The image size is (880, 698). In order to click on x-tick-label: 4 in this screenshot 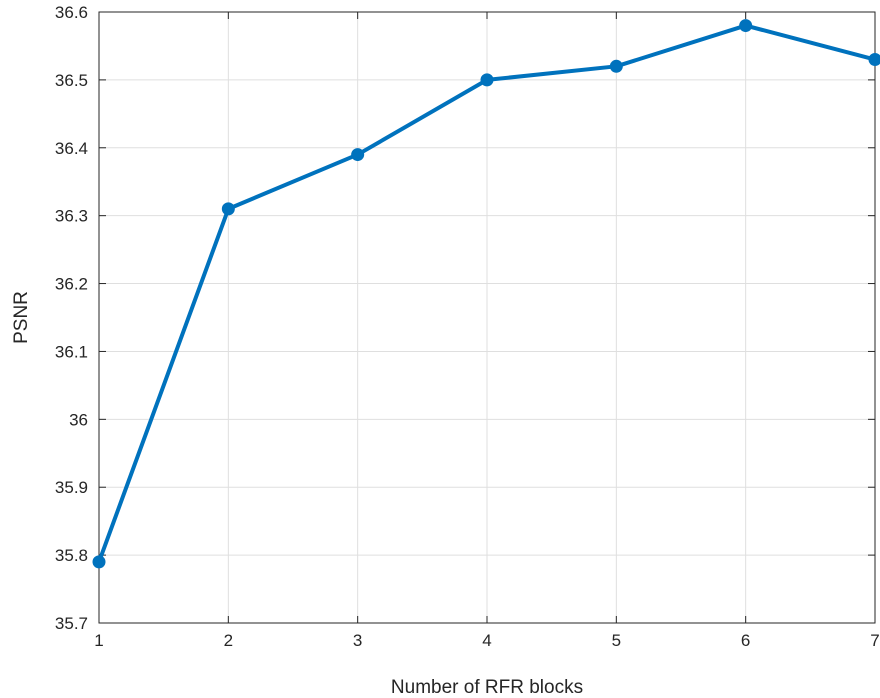, I will do `click(486, 640)`.